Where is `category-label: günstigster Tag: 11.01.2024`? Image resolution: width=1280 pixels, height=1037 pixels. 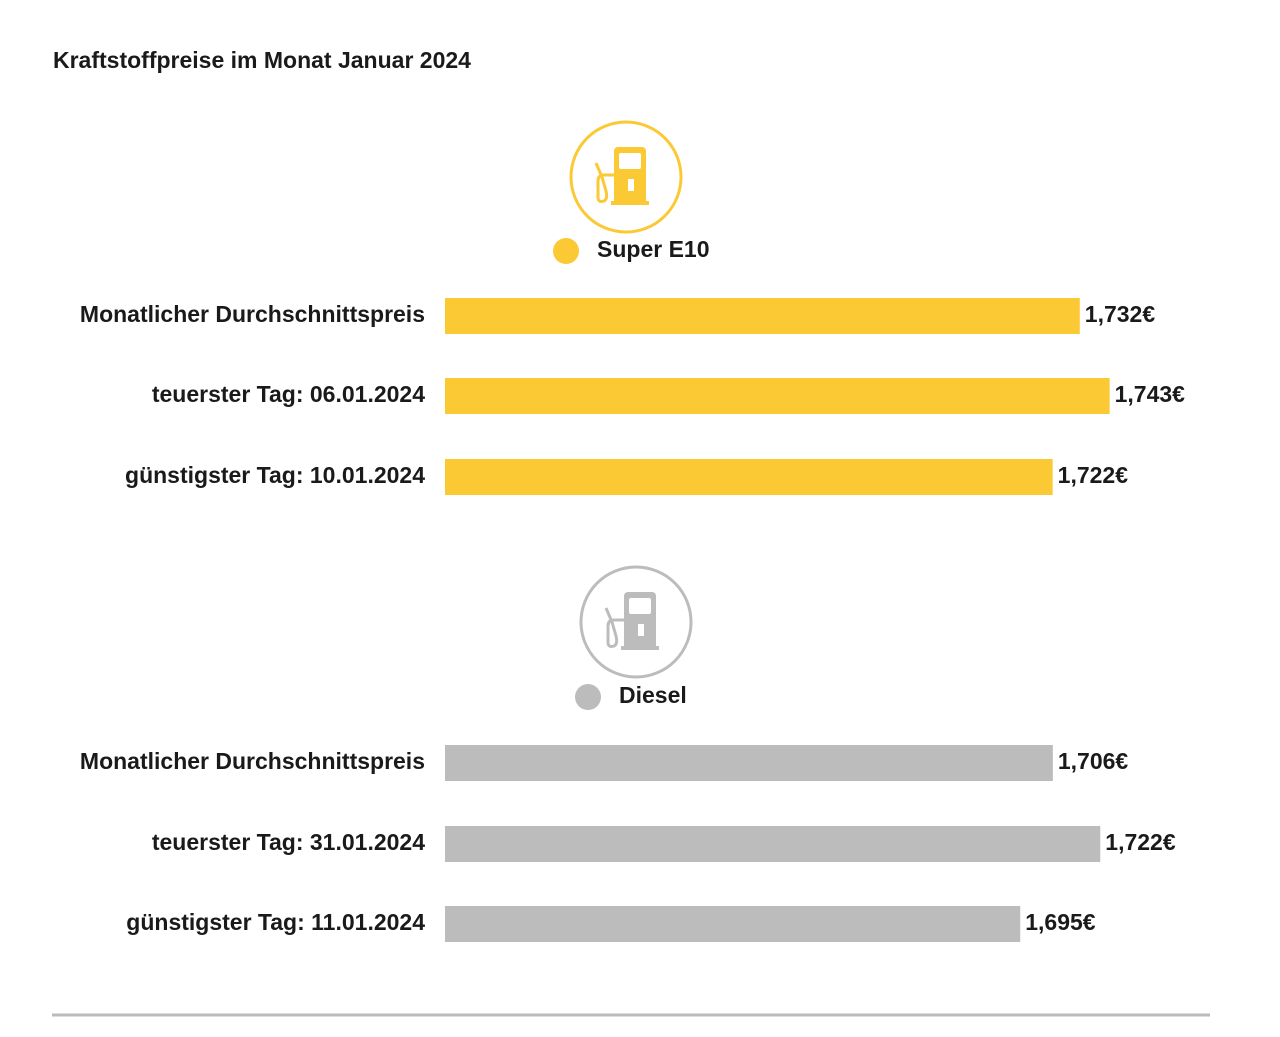
category-label: günstigster Tag: 11.01.2024 is located at coordinates (275, 922).